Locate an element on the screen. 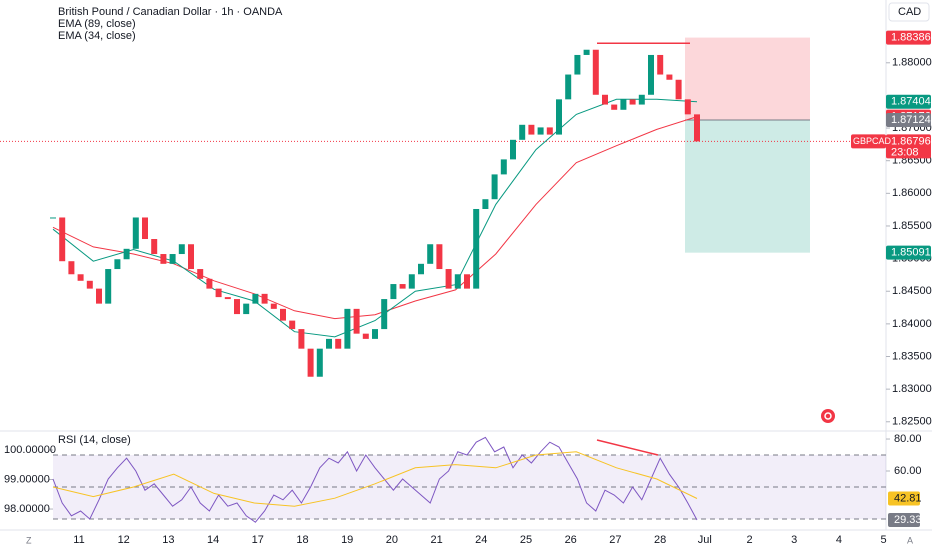 Image resolution: width=932 pixels, height=550 pixels. corner-left: Z is located at coordinates (29, 540).